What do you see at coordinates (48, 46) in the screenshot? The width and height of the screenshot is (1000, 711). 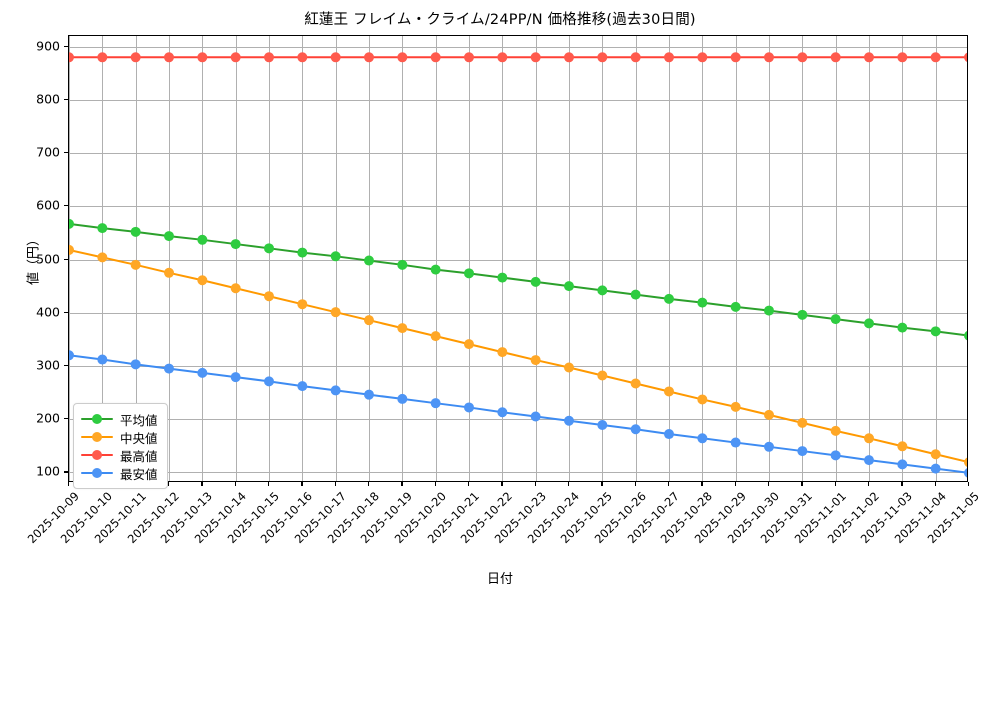 I see `y-axis-tick-label: 900` at bounding box center [48, 46].